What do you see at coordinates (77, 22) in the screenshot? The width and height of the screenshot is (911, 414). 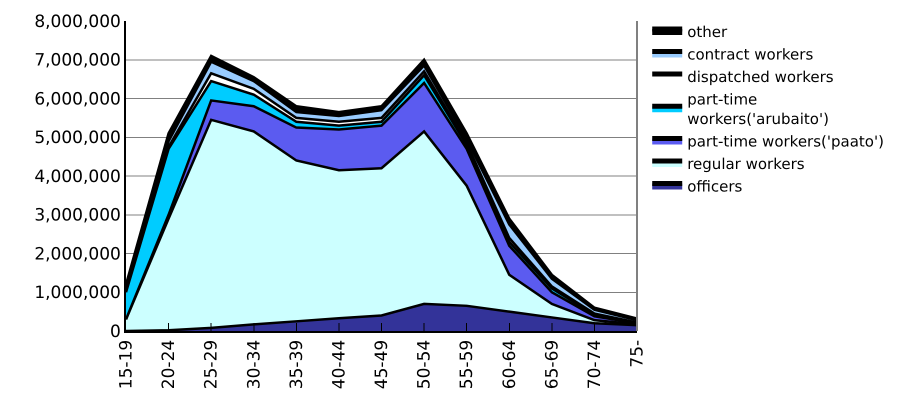 I see `y-tick-label: 8,000,000` at bounding box center [77, 22].